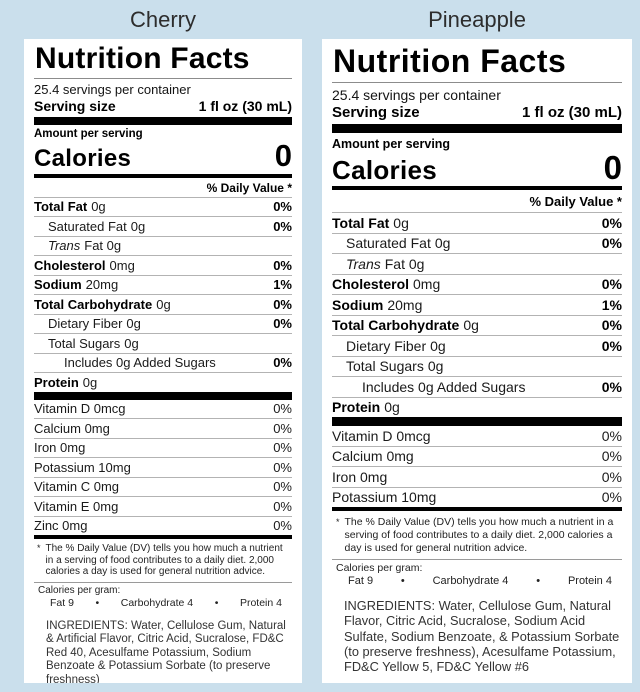  What do you see at coordinates (612, 167) in the screenshot?
I see `calories-value: 0` at bounding box center [612, 167].